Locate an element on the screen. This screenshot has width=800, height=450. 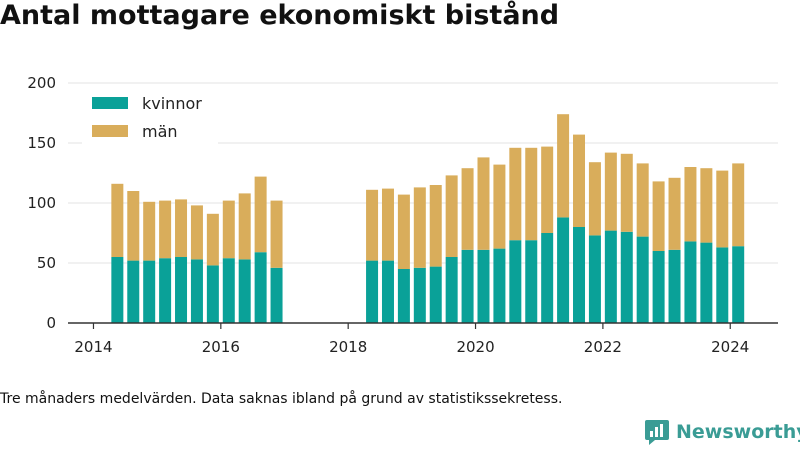
brand: Newsworthy is located at coordinates (722, 432).